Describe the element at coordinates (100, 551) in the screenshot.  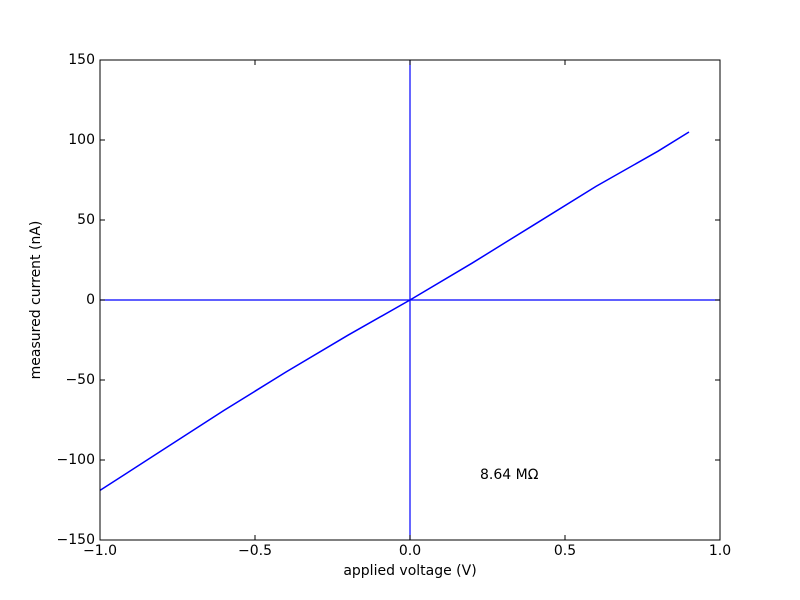
I see `x-tick-label: −1.0` at that location.